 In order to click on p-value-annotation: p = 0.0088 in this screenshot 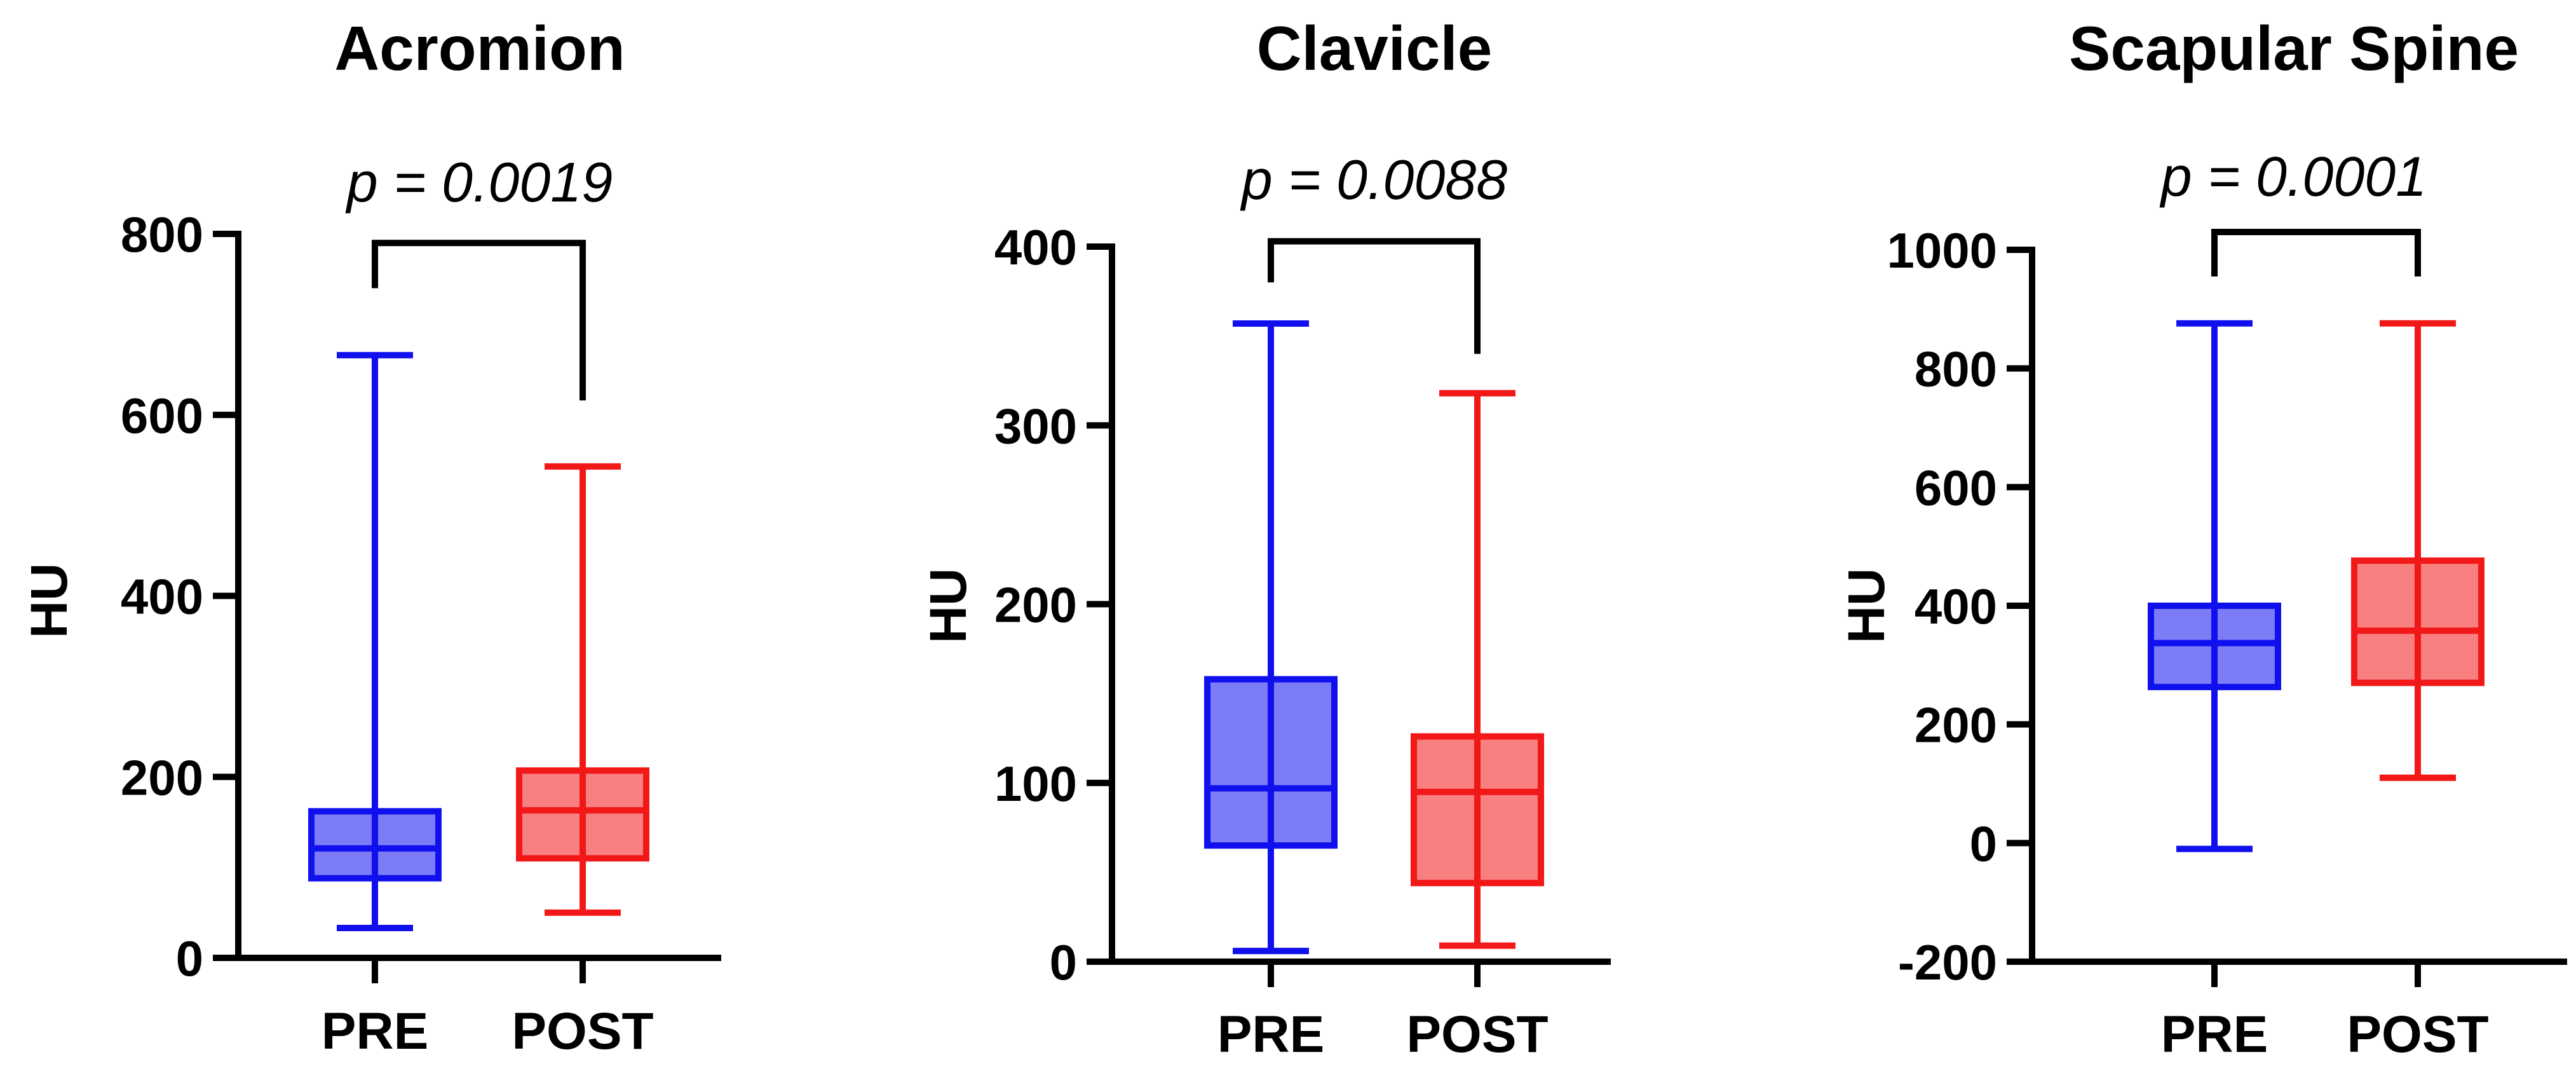, I will do `click(1373, 179)`.